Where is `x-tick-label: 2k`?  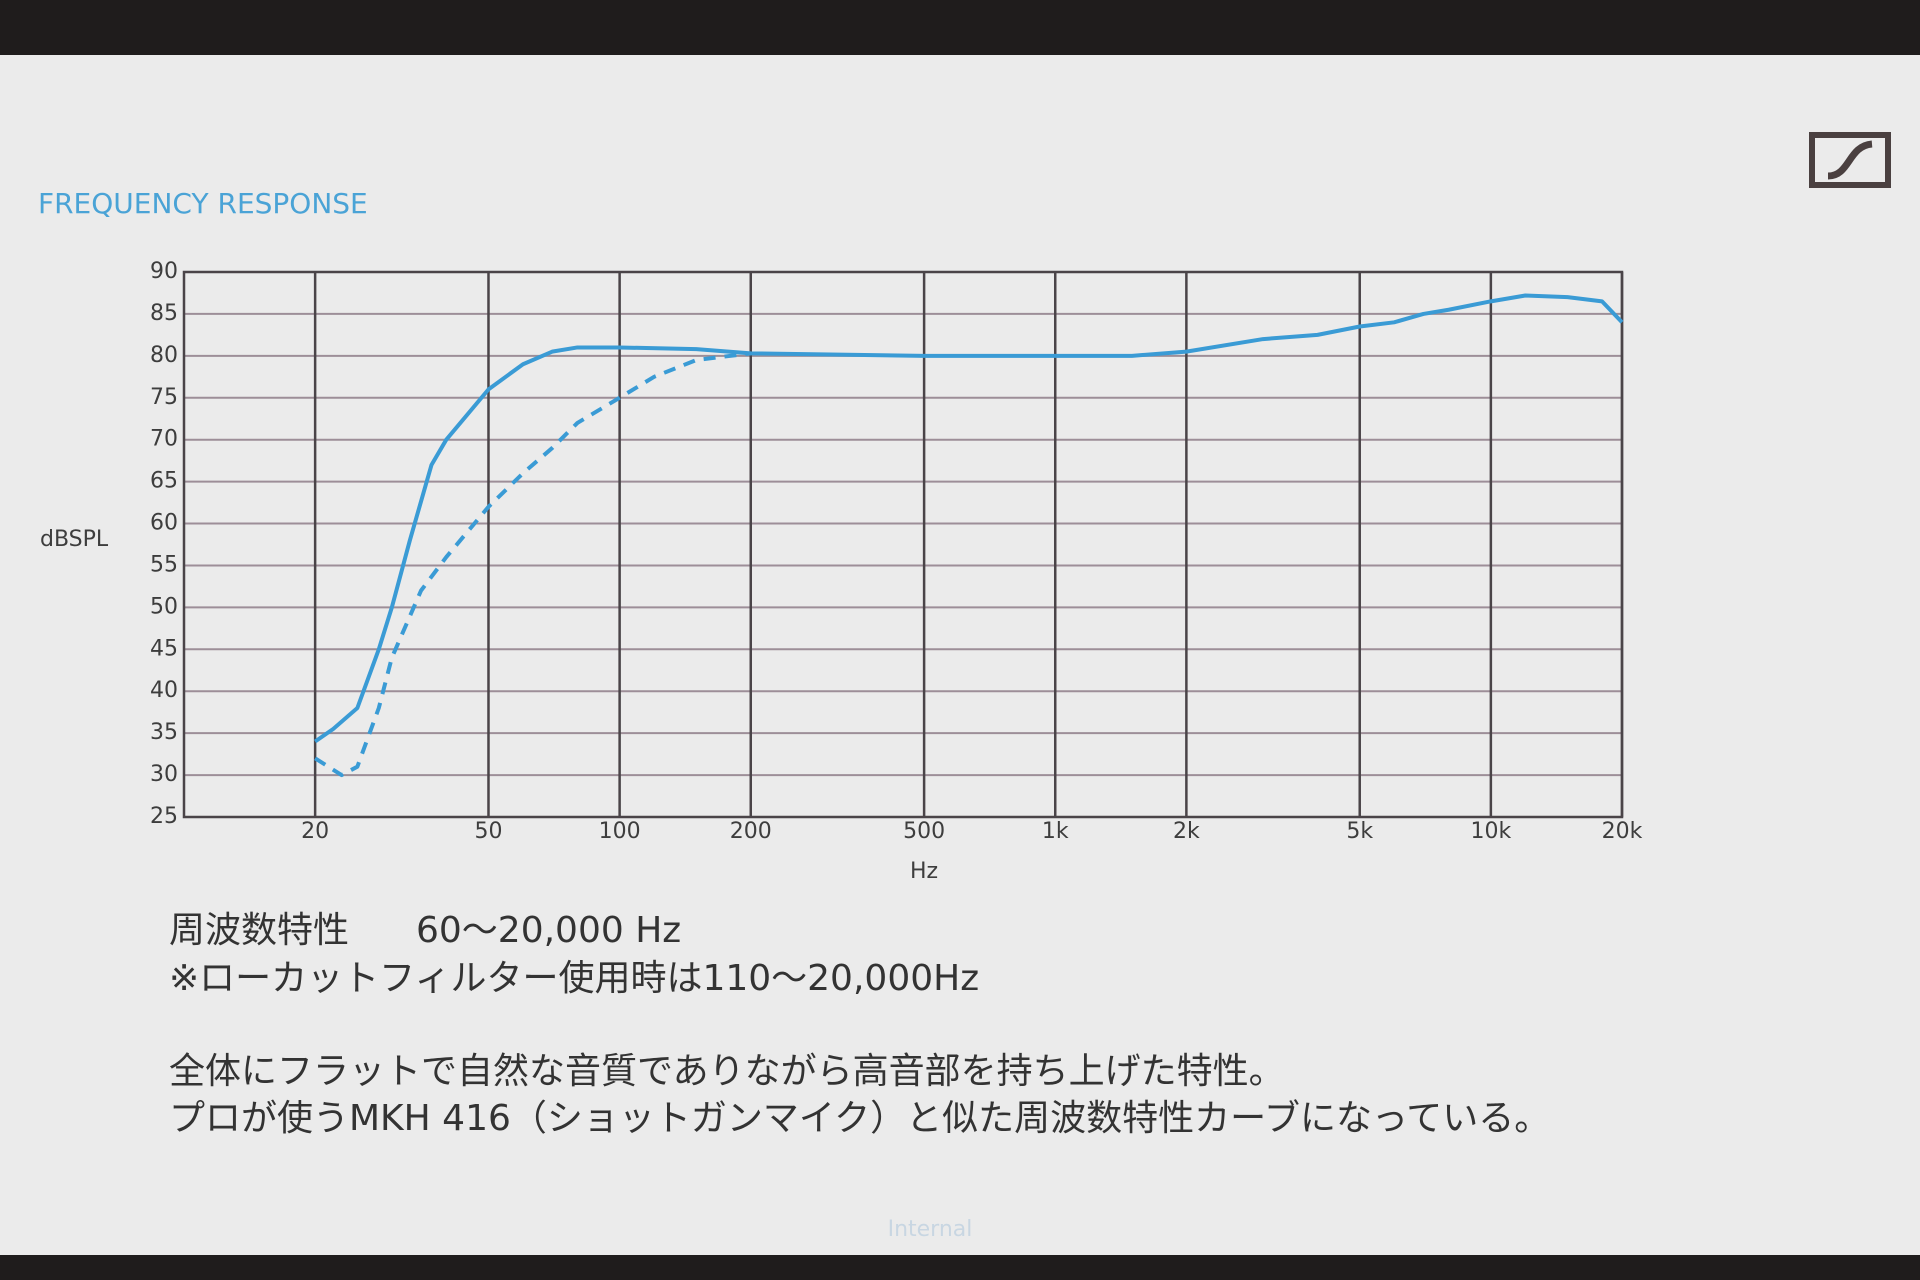
x-tick-label: 2k is located at coordinates (1186, 831).